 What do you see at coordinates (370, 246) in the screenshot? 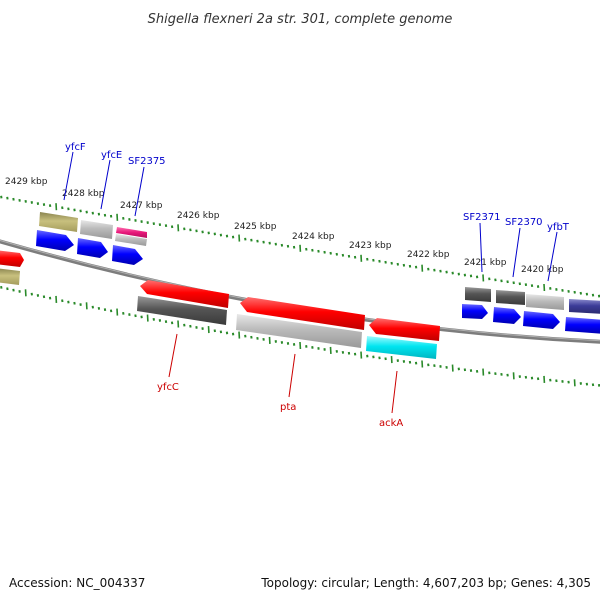
I see `kbp-label: 2423 kbp` at bounding box center [370, 246].